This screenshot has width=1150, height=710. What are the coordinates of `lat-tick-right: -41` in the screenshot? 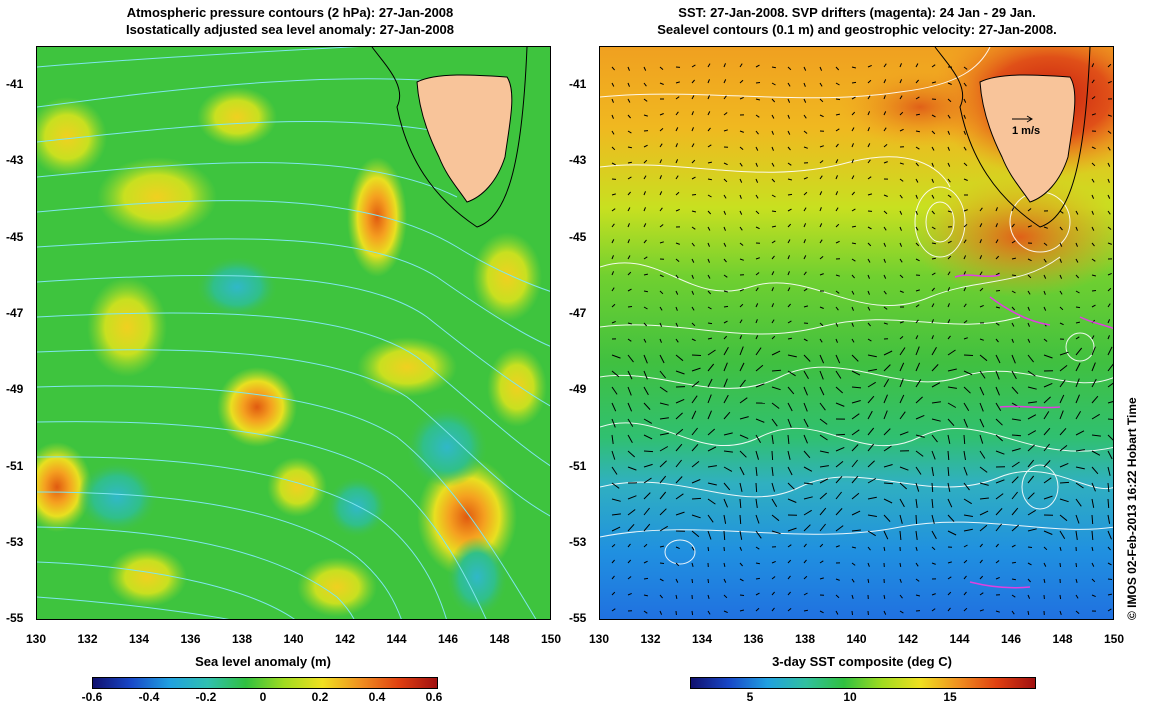 It's located at (578, 84).